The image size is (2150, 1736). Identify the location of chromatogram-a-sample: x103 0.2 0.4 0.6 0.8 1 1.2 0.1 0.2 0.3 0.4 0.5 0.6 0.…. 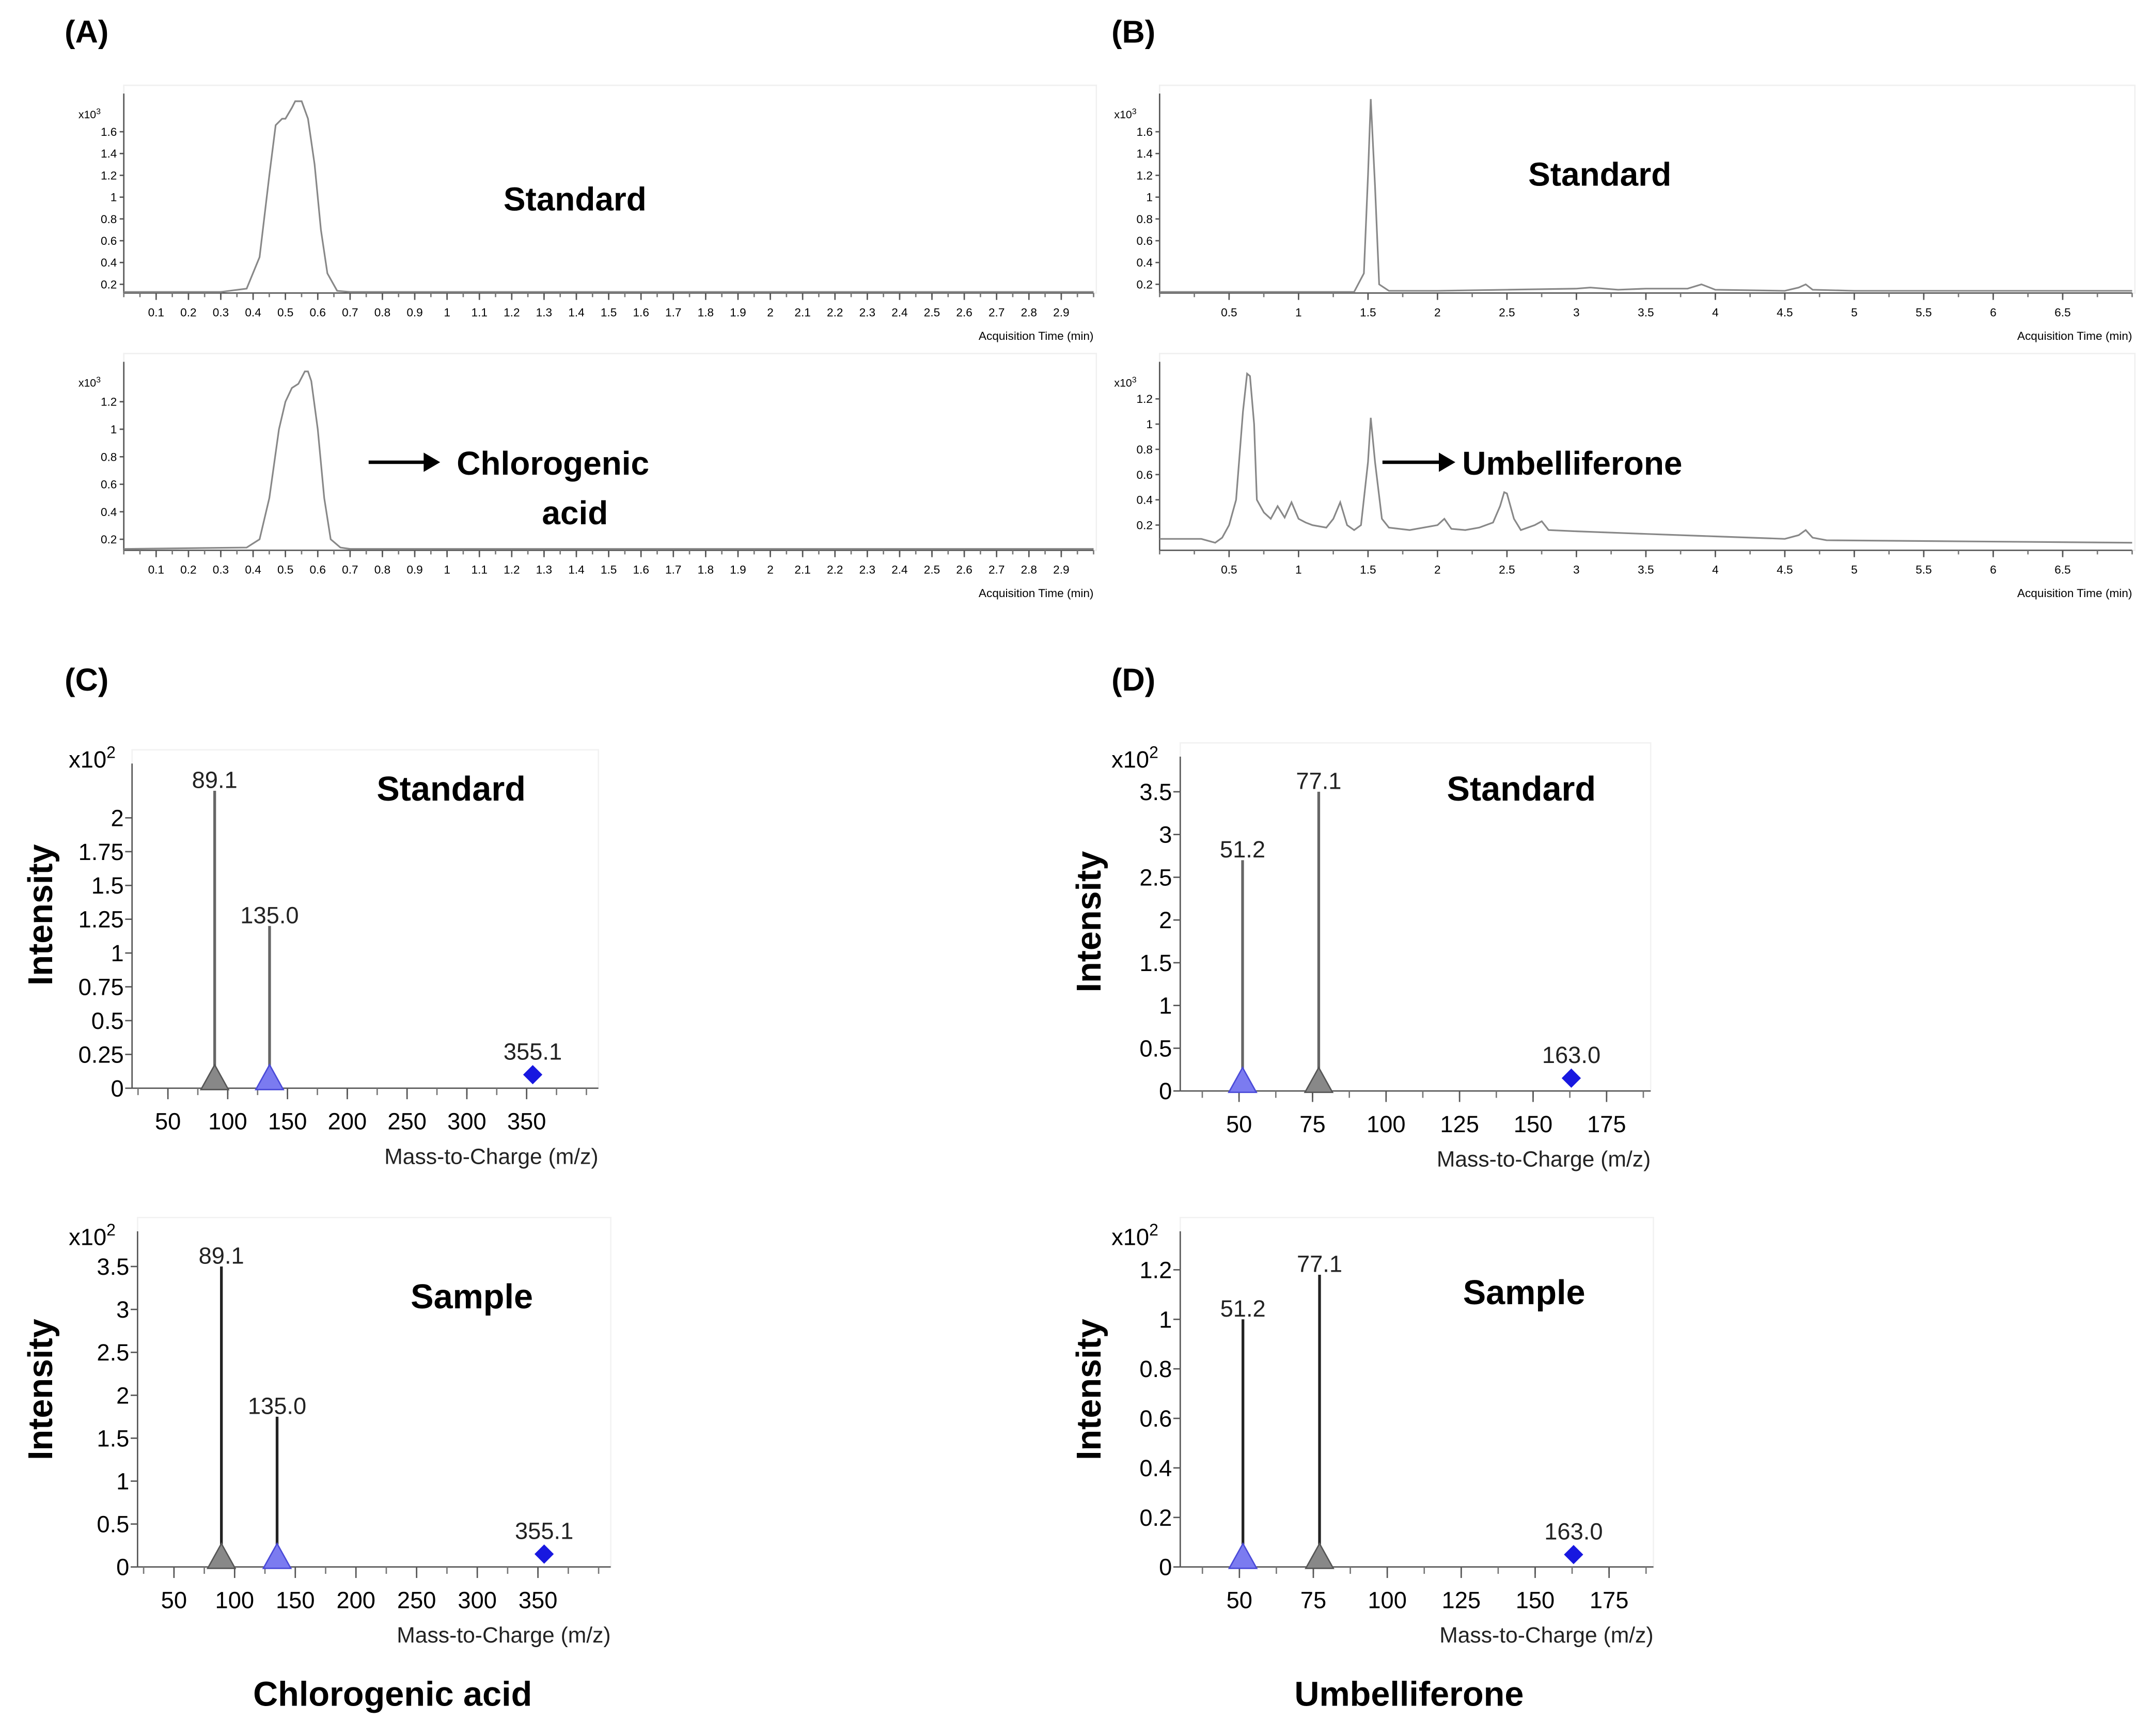
(583, 477).